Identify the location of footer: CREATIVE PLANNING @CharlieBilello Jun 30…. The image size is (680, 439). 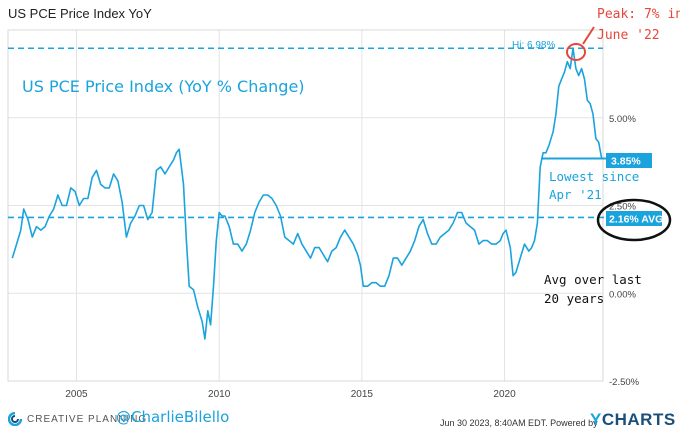
(340, 421).